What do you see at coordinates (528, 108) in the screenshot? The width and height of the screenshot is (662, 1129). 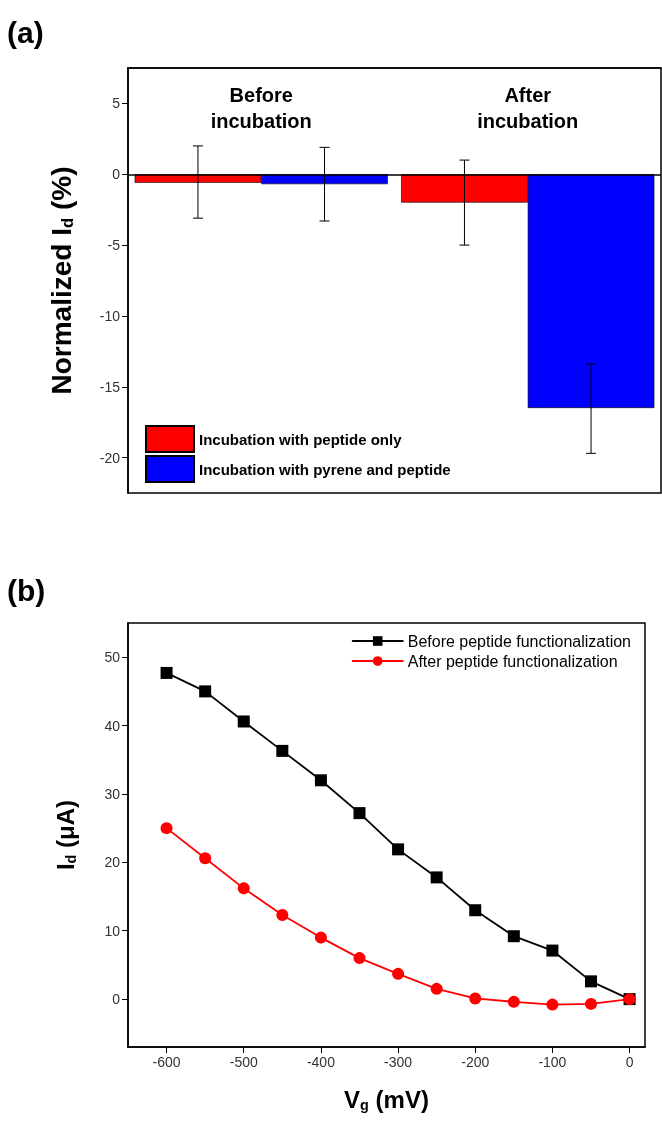 I see `x-tick-label: After incubation` at bounding box center [528, 108].